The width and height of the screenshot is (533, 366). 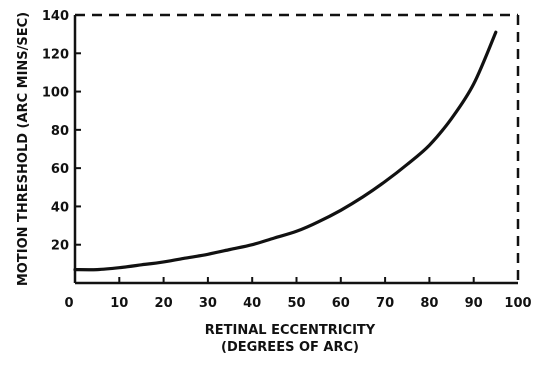 I want to click on x-axis-title-line1: RETINAL ECCENTRICITY, so click(x=290, y=330).